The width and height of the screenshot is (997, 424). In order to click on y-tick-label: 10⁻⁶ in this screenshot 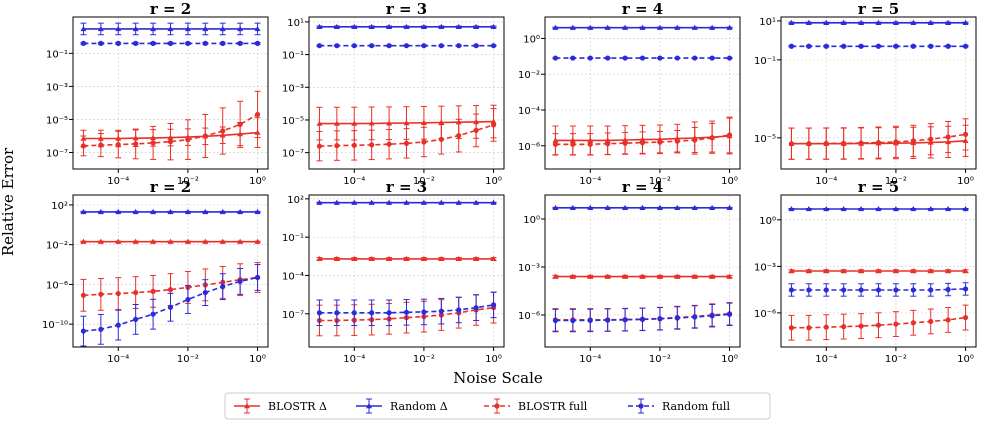, I will do `click(57, 285)`.